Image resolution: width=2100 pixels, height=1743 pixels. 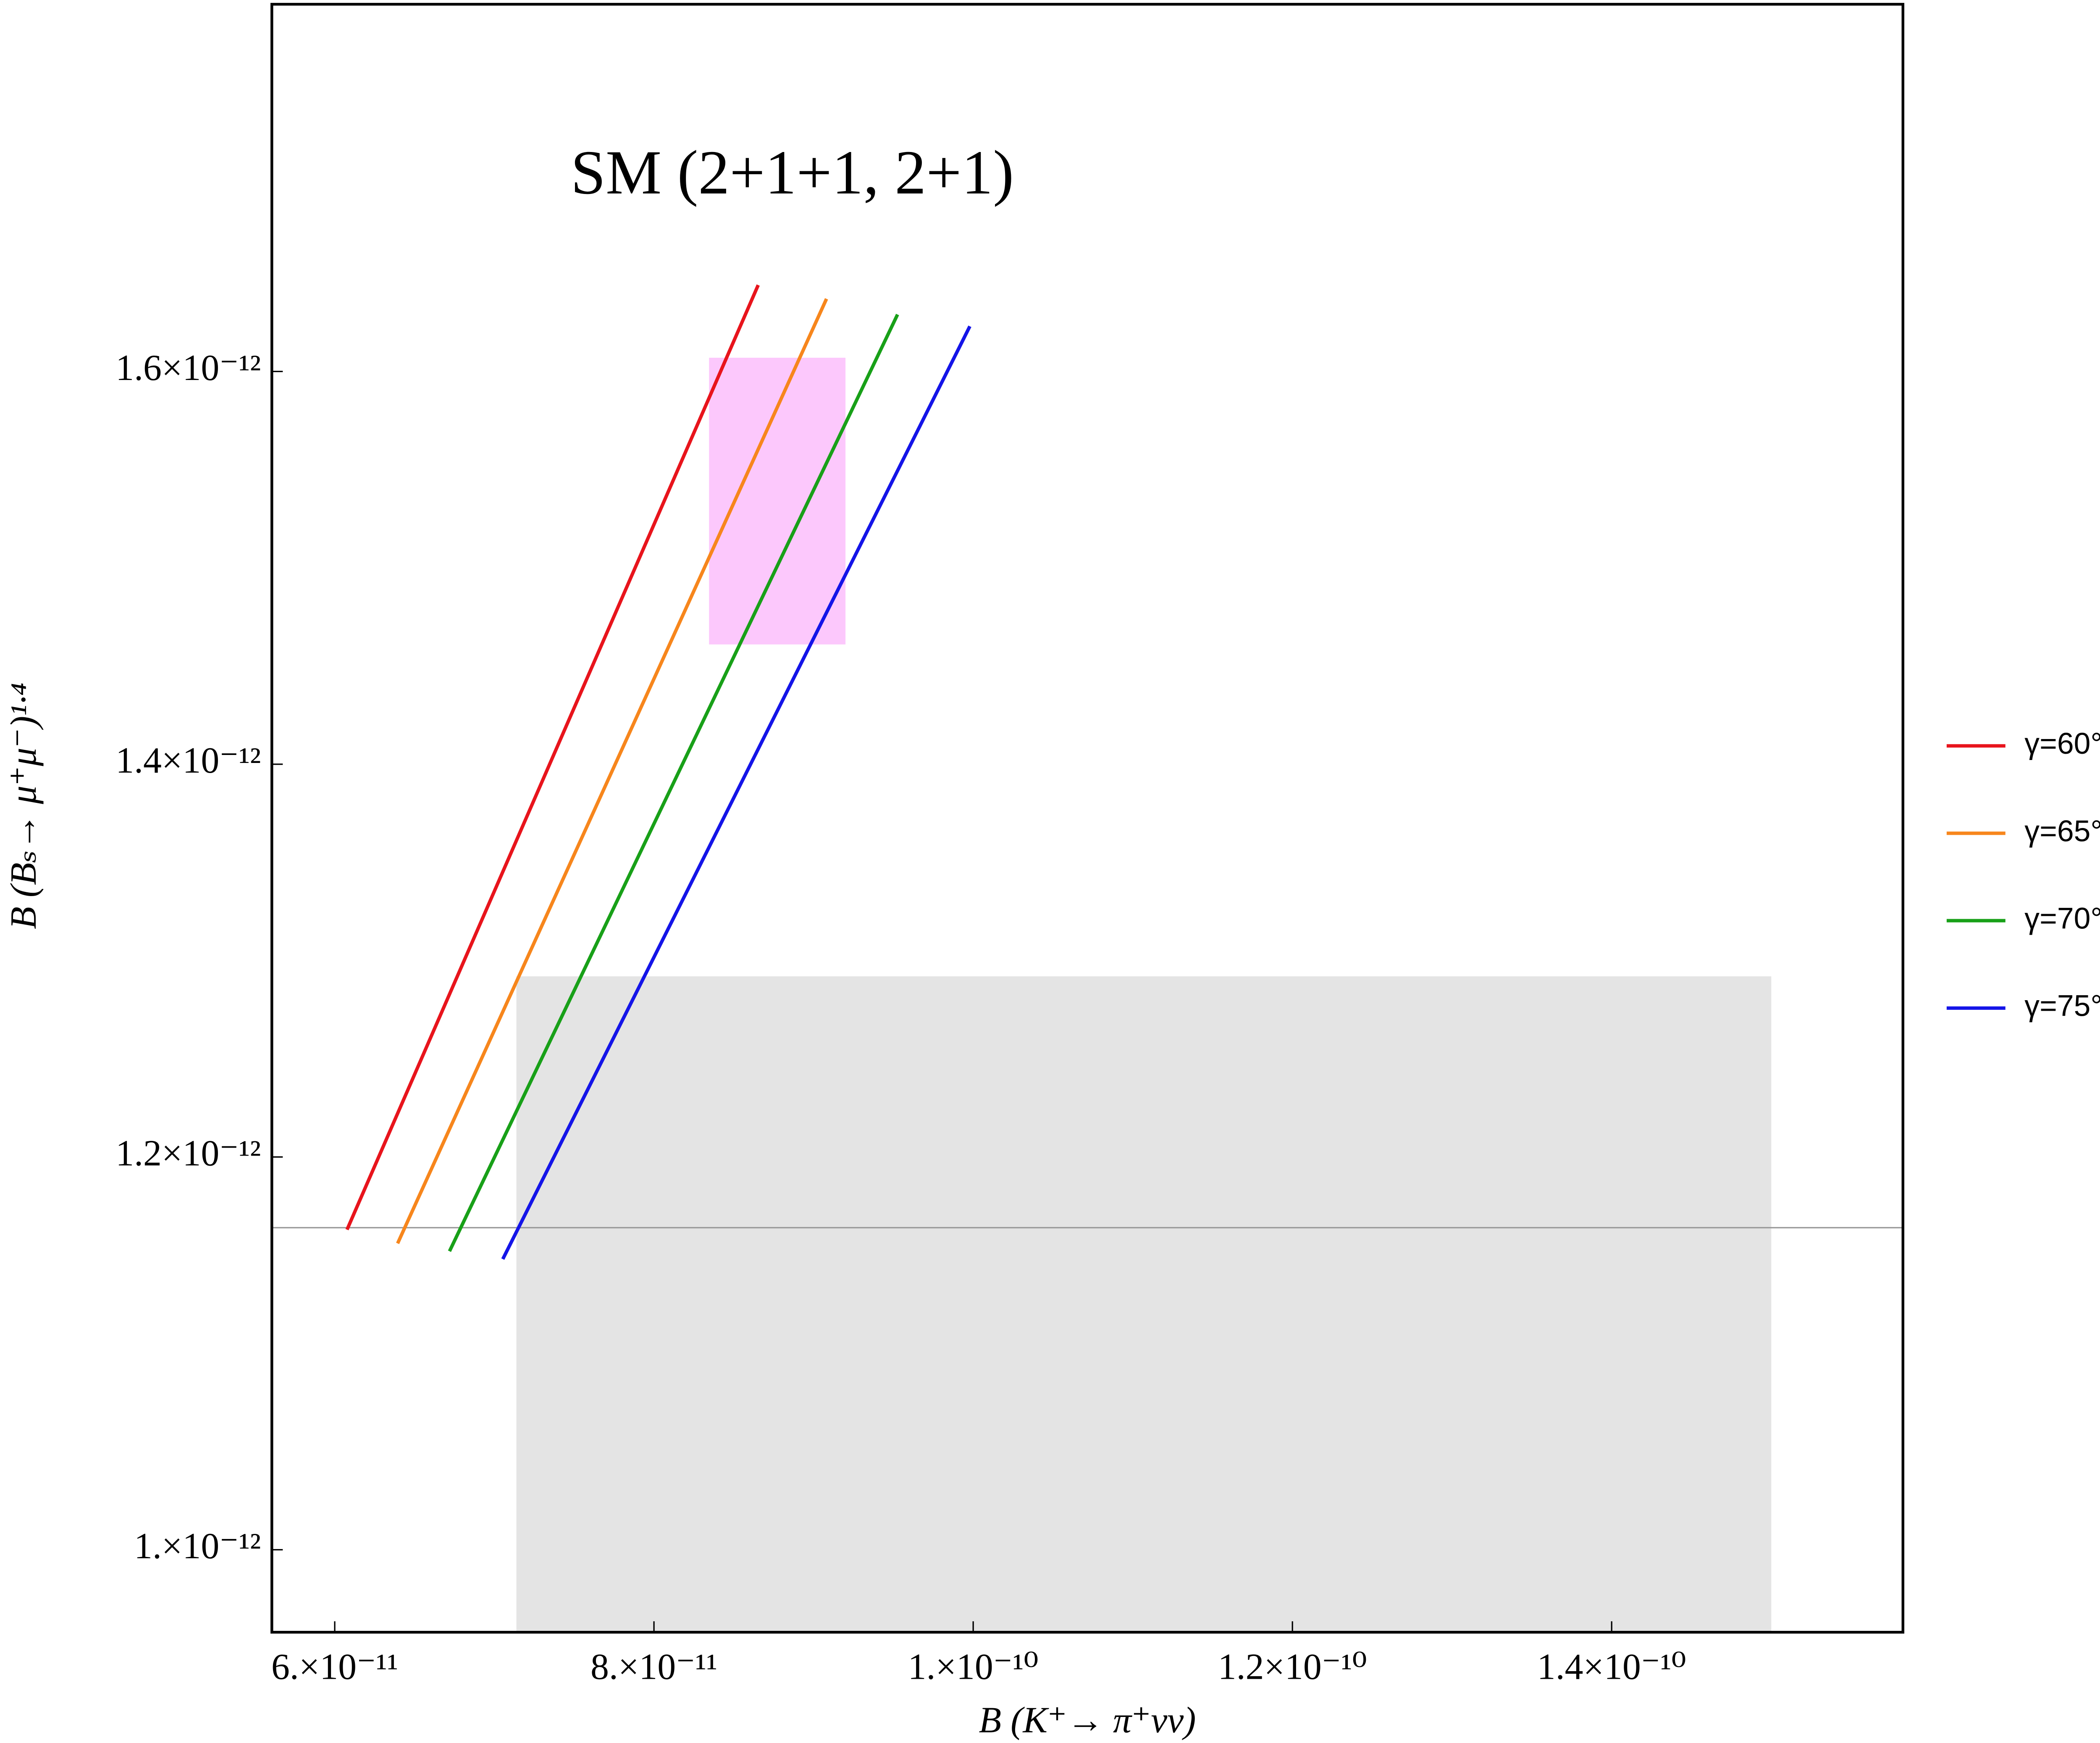 I want to click on region, so click(x=777, y=501).